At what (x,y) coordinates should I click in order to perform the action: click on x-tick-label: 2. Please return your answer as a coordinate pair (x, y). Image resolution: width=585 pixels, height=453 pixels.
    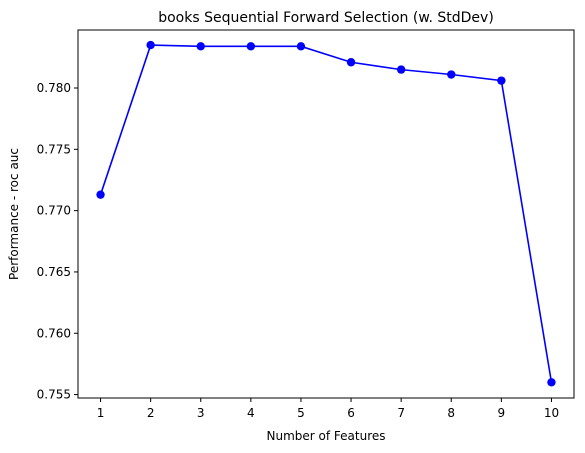
    Looking at the image, I should click on (151, 413).